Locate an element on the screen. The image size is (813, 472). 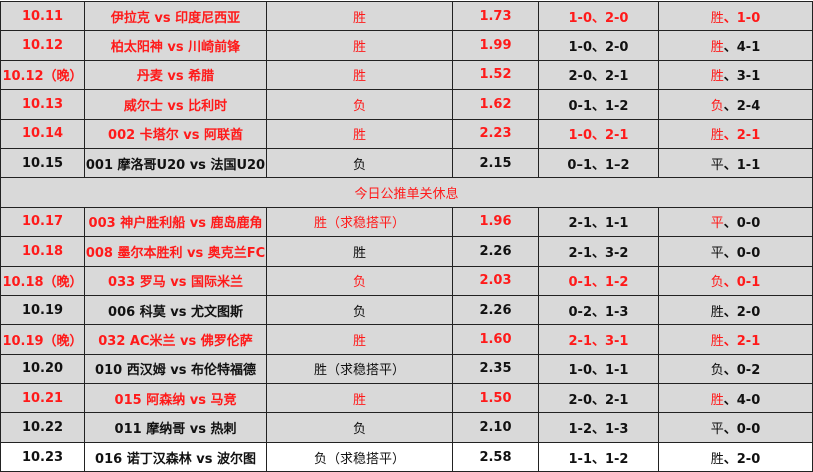
table-row: 10.22 011 摩纳哥 vs 热刺负 2.10 1-2、1-3 平、0-0 is located at coordinates (406, 427).